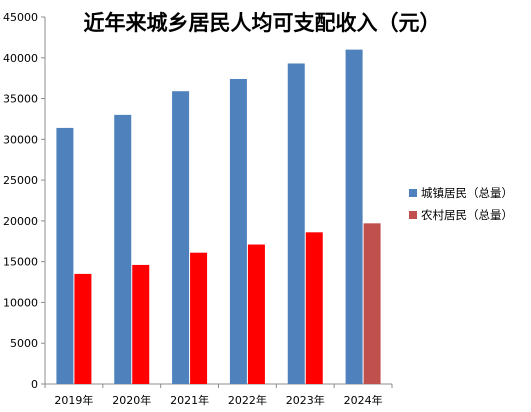  I want to click on x-axis: 2019年 2020年 2021年 2022年 2023年 2024年, so click(218, 395).